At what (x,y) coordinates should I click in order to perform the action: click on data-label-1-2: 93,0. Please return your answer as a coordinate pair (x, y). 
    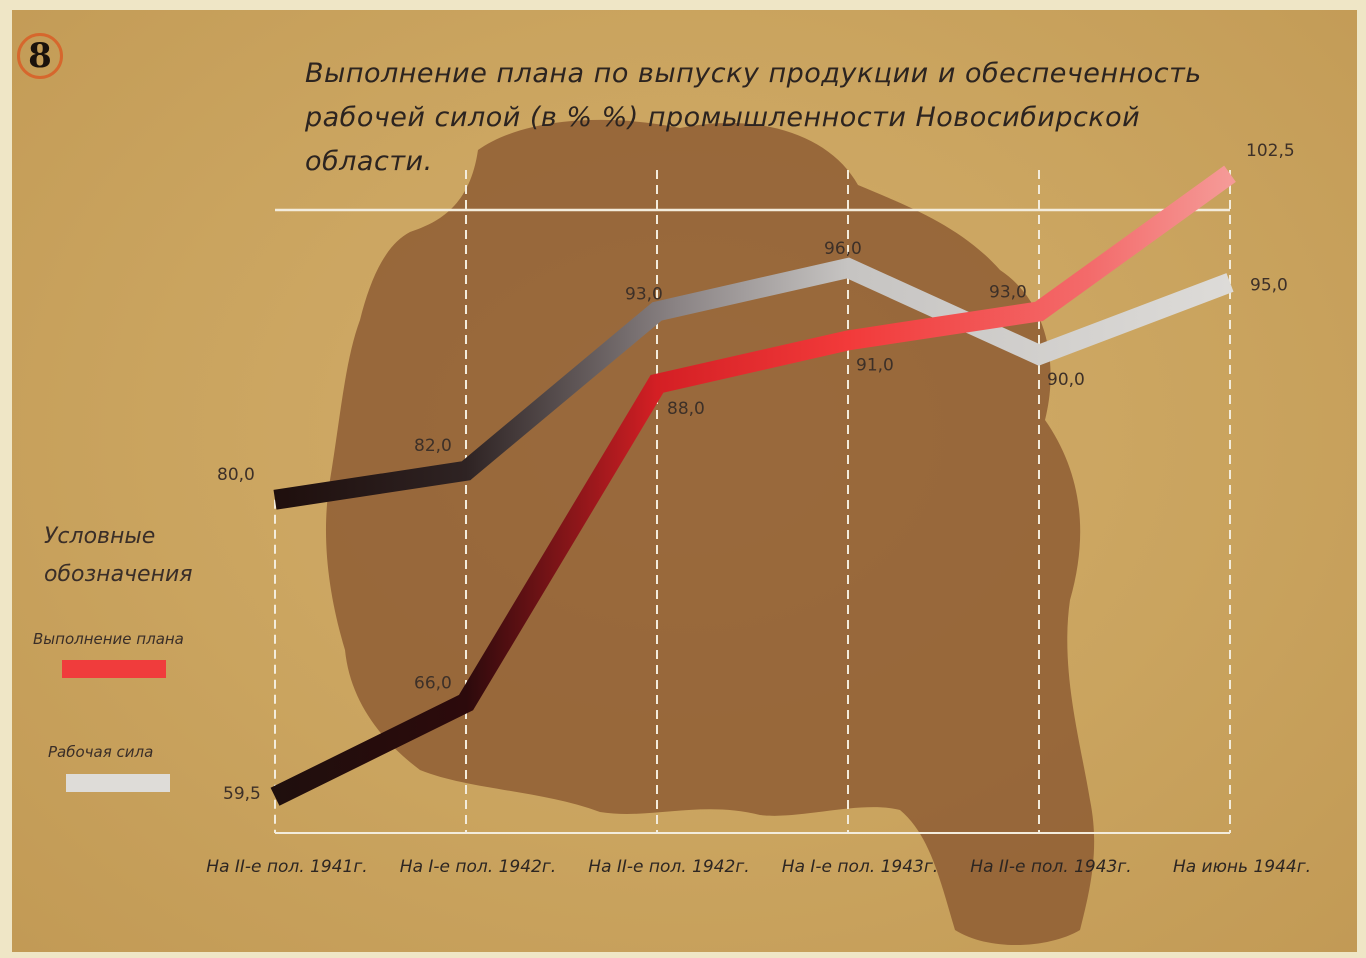
    Looking at the image, I should click on (644, 294).